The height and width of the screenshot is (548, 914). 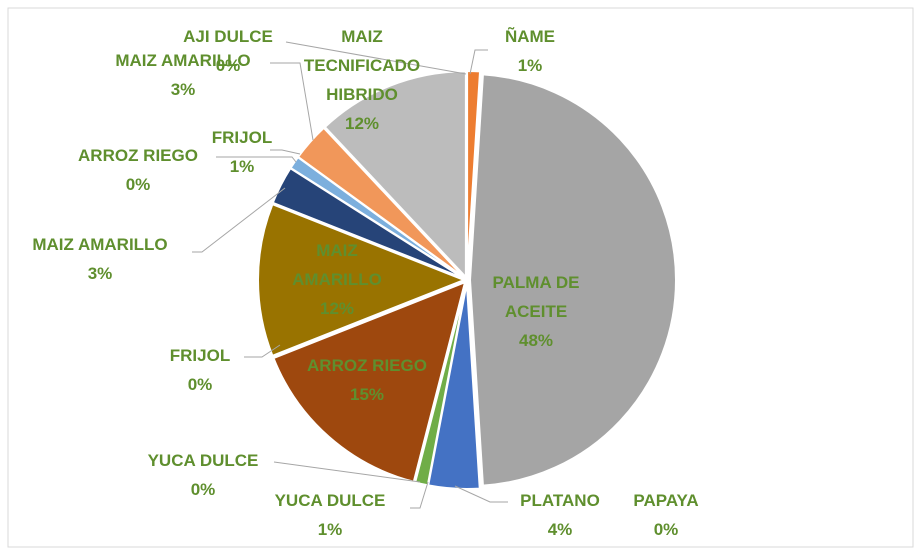 I want to click on data-label: FRIJOL 1%, so click(x=242, y=152).